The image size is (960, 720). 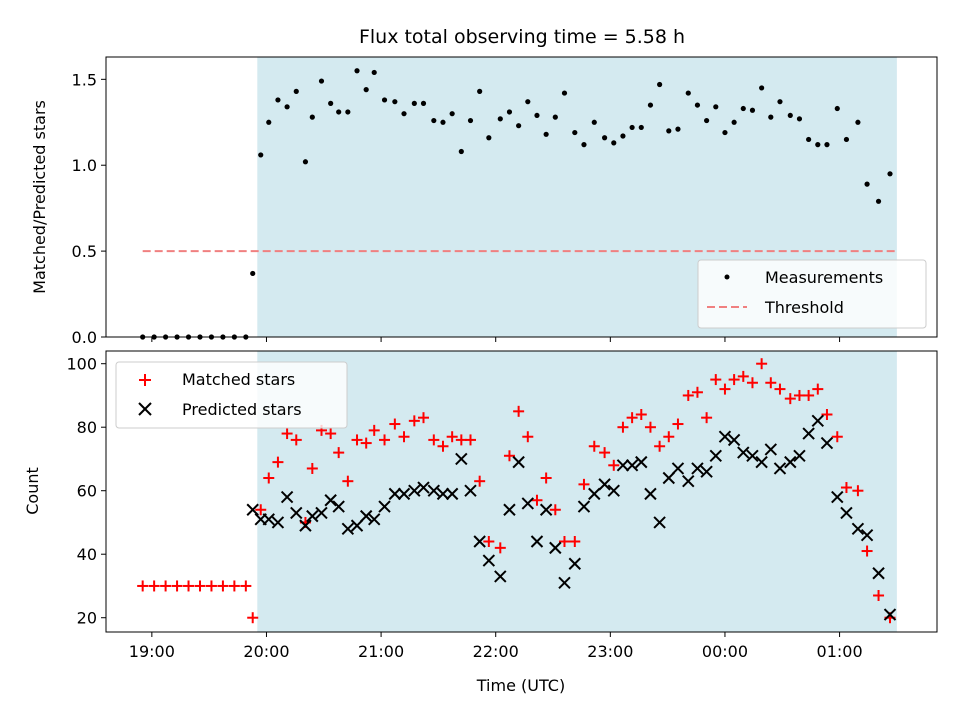 What do you see at coordinates (32, 491) in the screenshot?
I see `bottom-y-axis-label: Count` at bounding box center [32, 491].